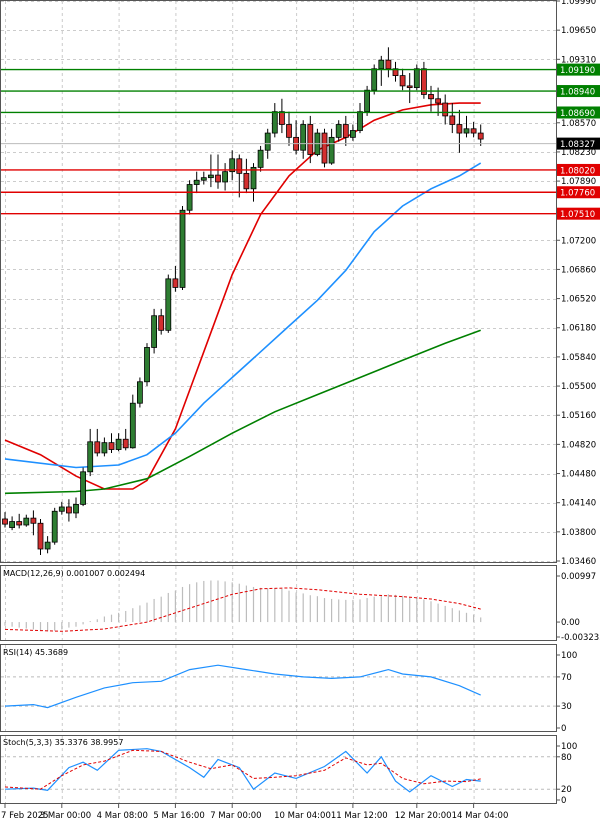  I want to click on rsi-line, so click(242, 686).